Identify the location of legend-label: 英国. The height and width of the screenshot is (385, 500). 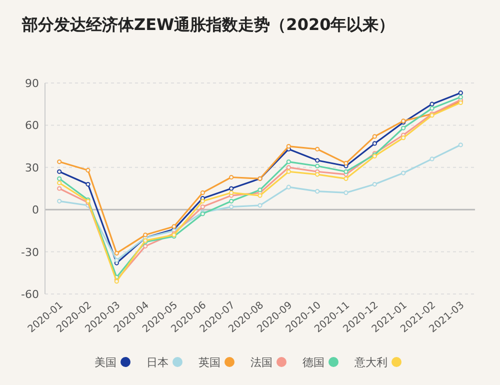
(209, 362).